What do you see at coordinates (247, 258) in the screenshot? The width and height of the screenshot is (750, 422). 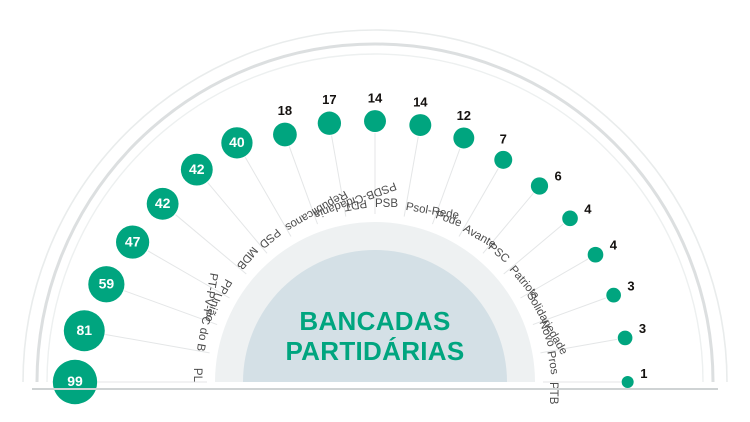 I see `party-label: MDB` at bounding box center [247, 258].